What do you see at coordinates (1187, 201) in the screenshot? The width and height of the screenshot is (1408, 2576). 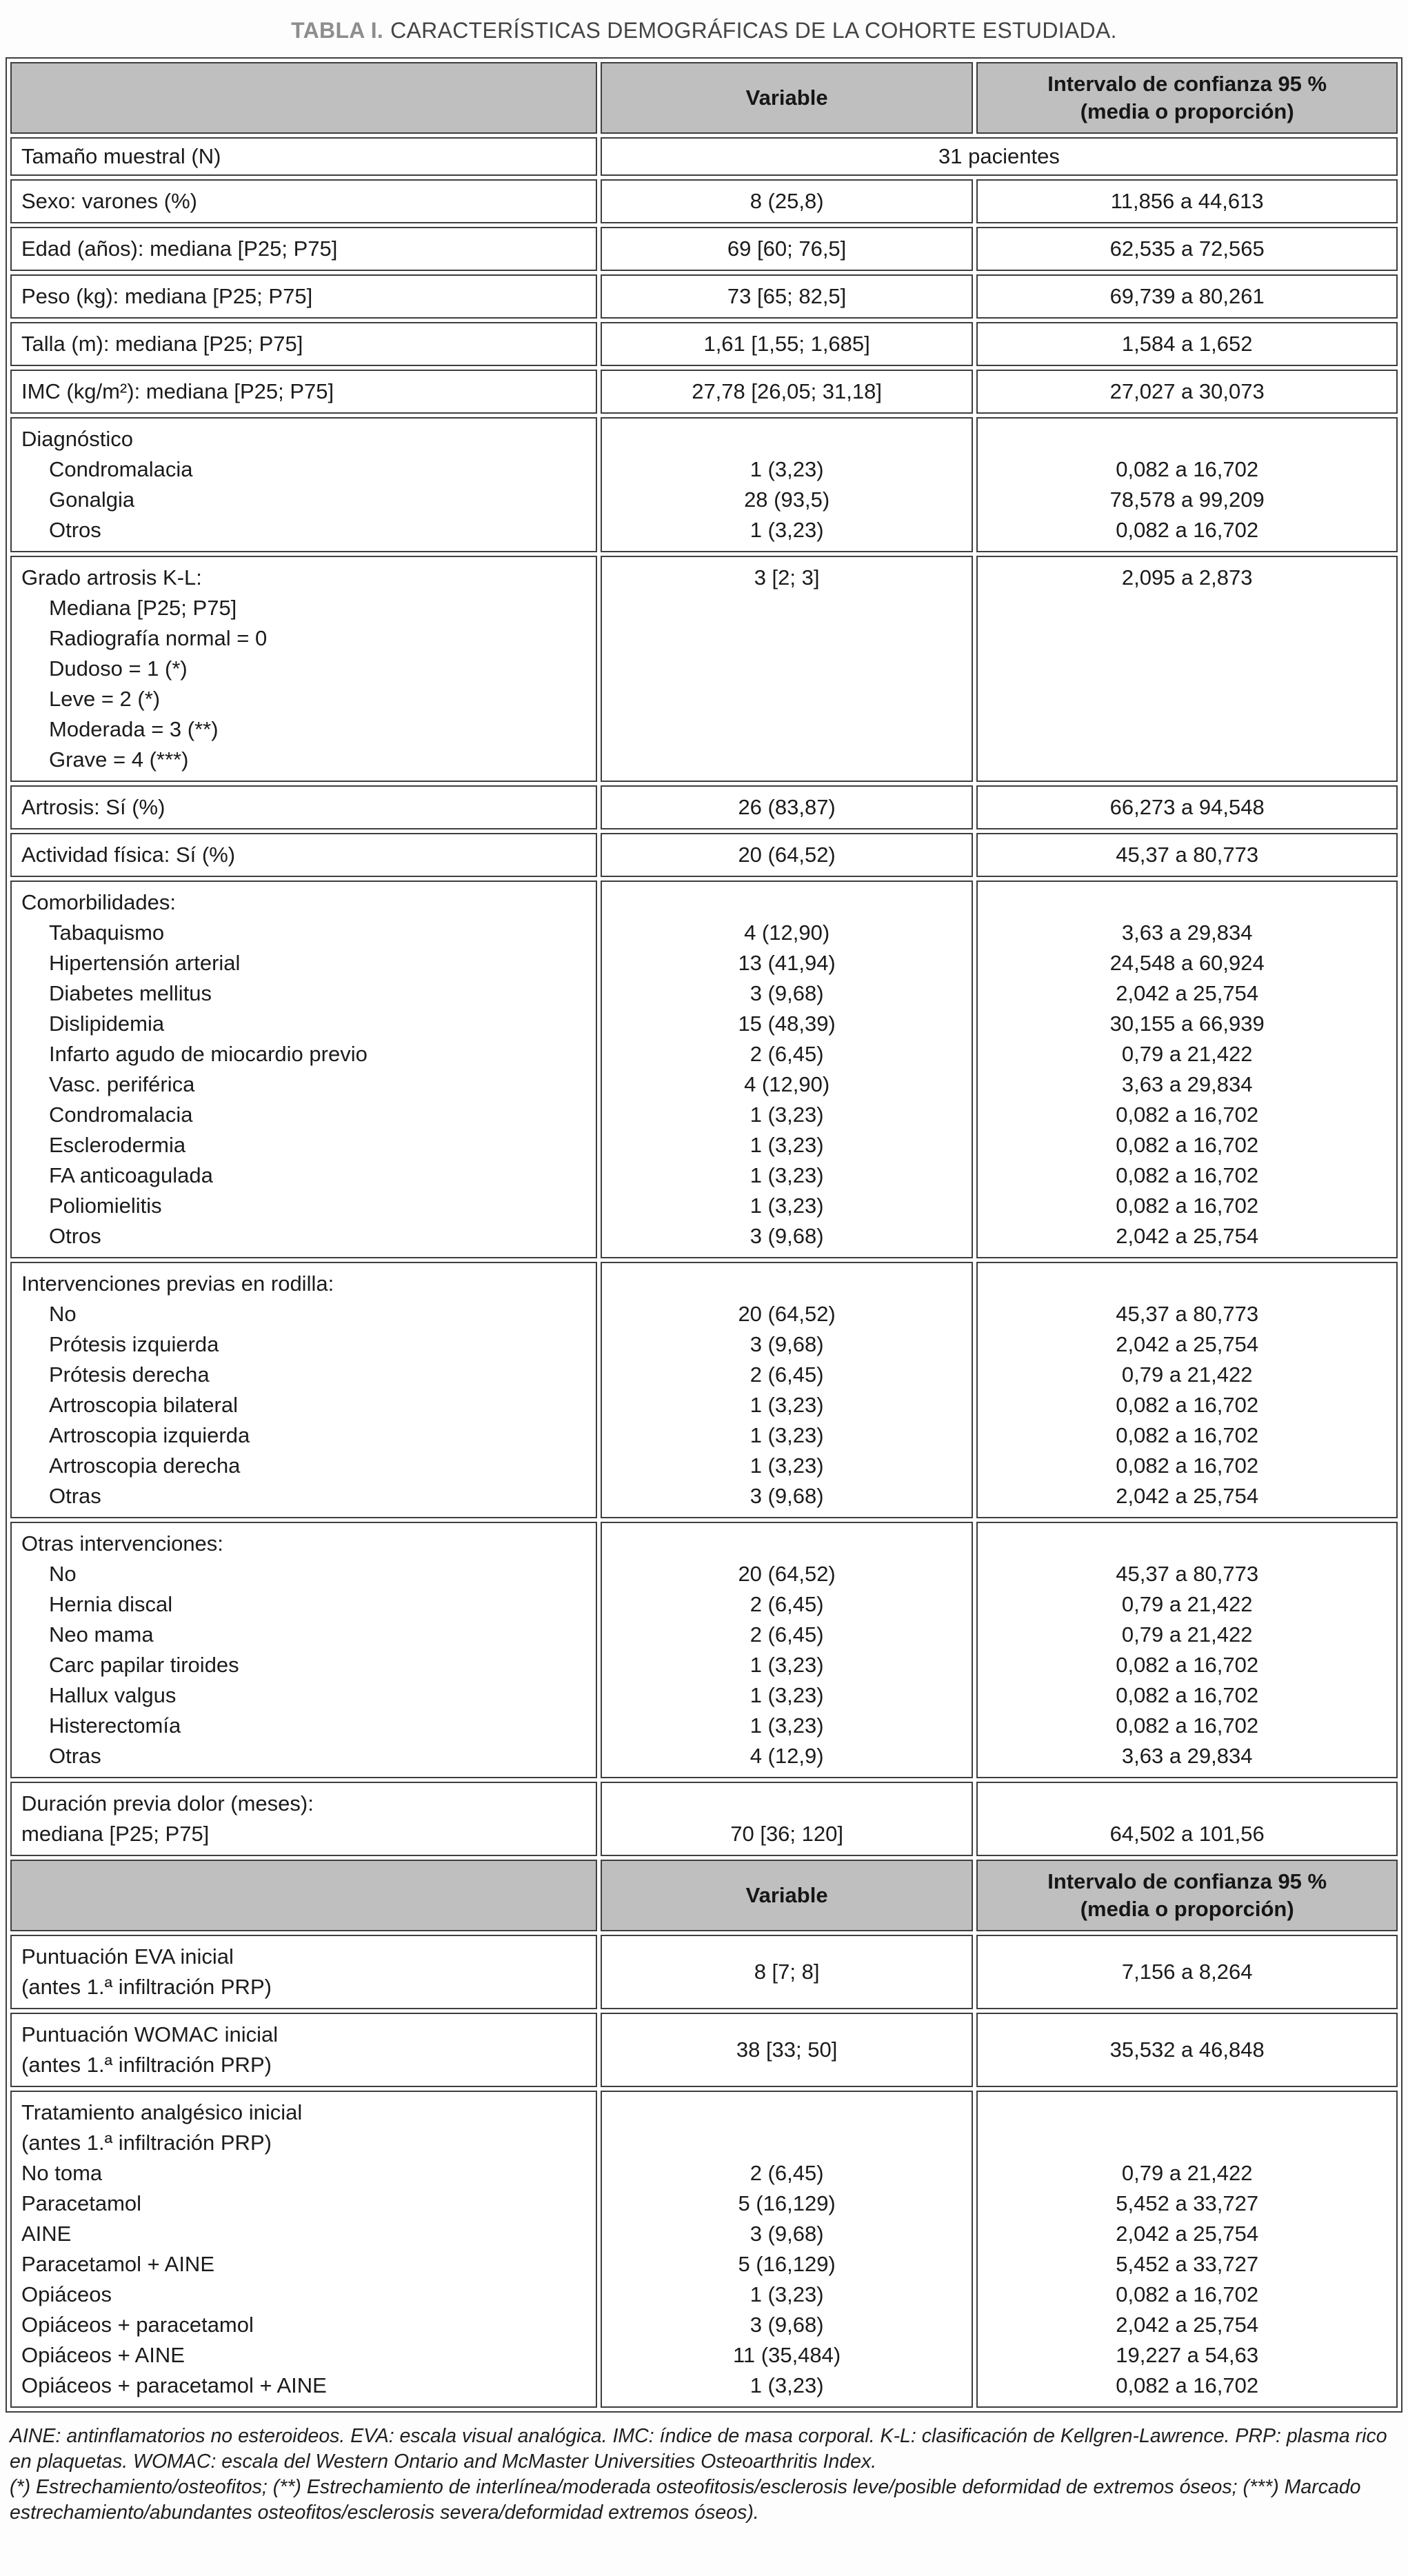 I see `row-ci-cell: 11,856 a 44,613` at bounding box center [1187, 201].